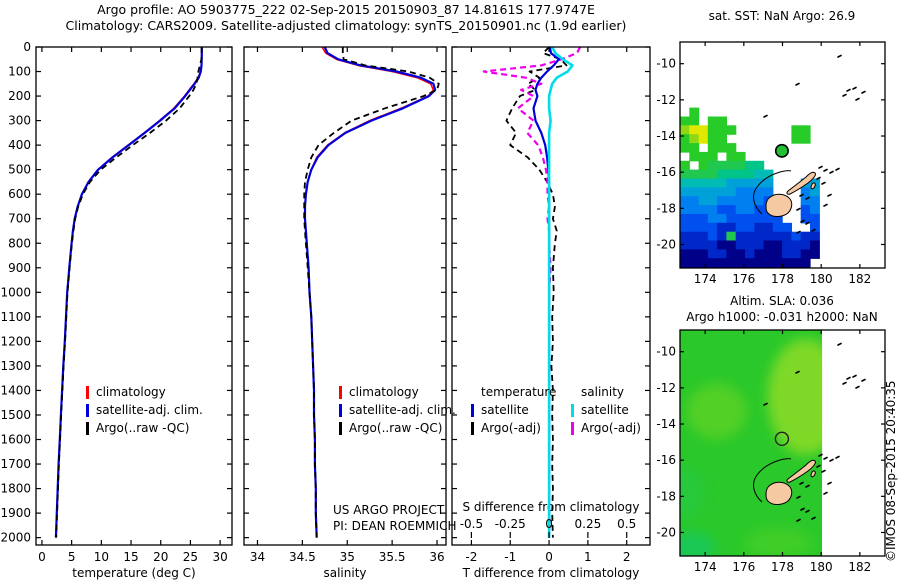 Image resolution: width=900 pixels, height=580 pixels. I want to click on x-tick-label: 5, so click(72, 557).